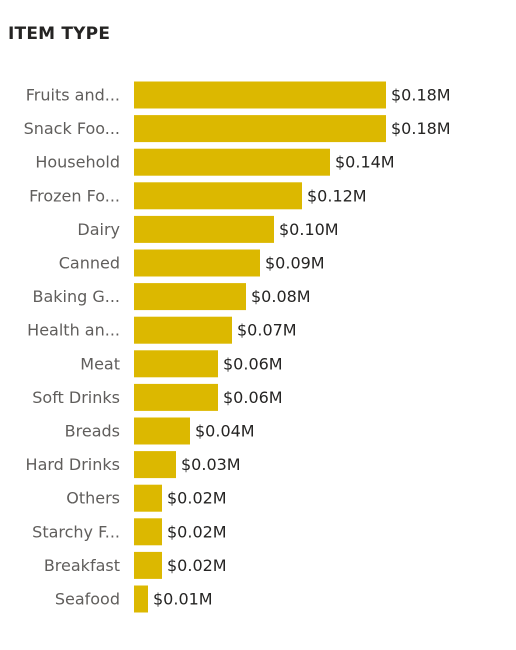 Image resolution: width=516 pixels, height=650 pixels. I want to click on data-label: $0.08M, so click(281, 296).